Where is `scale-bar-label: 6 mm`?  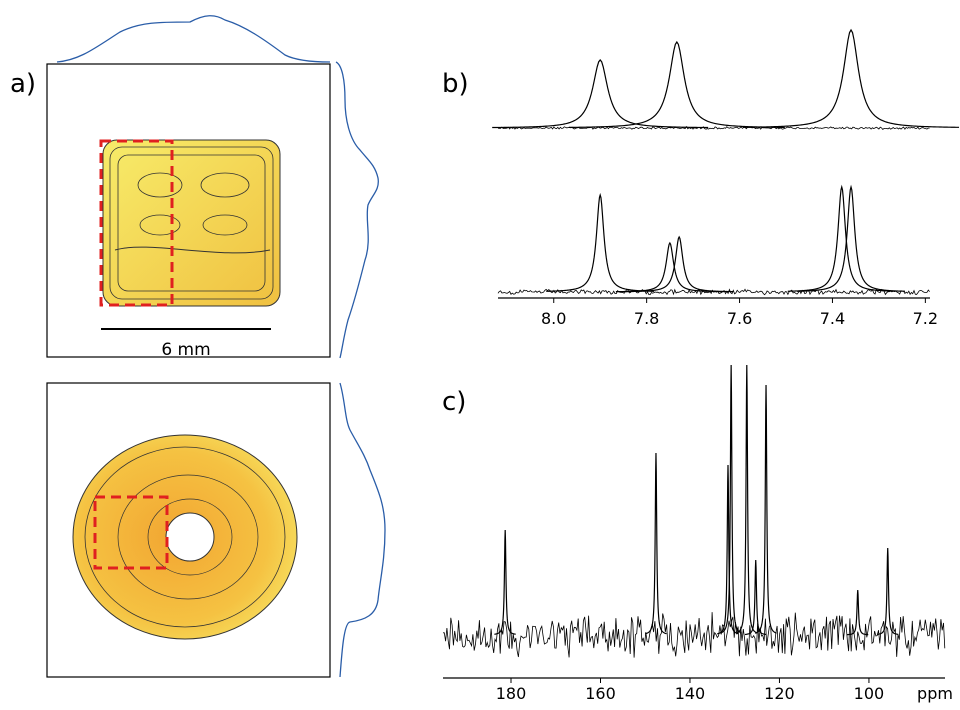 scale-bar-label: 6 mm is located at coordinates (185, 350).